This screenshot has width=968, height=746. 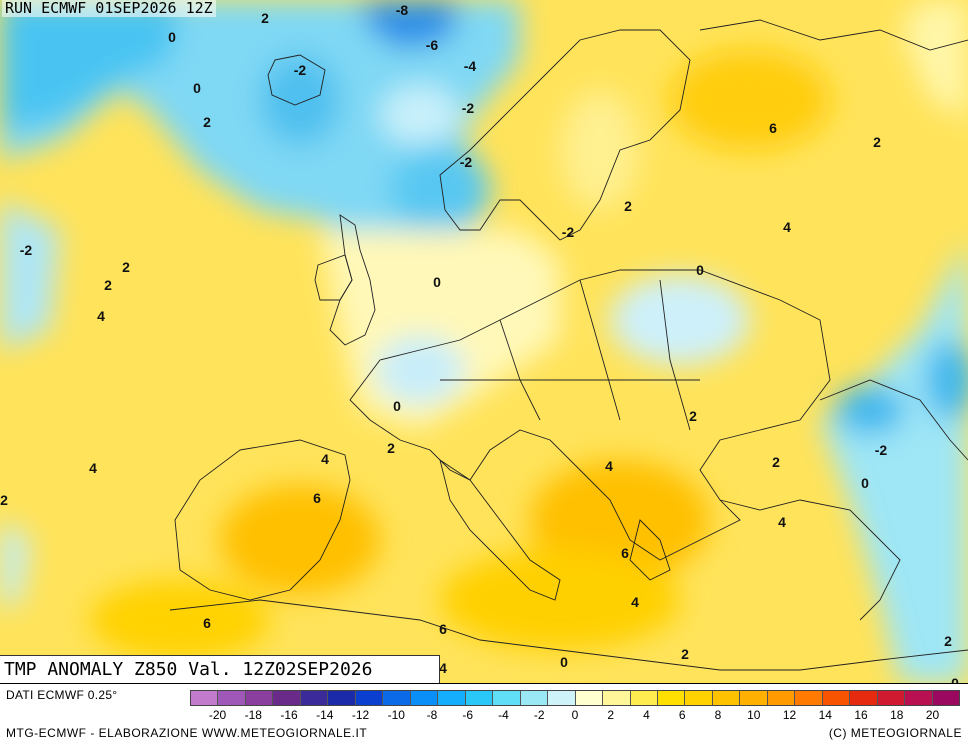 I want to click on scale-tick-label: -12, so click(x=360, y=715).